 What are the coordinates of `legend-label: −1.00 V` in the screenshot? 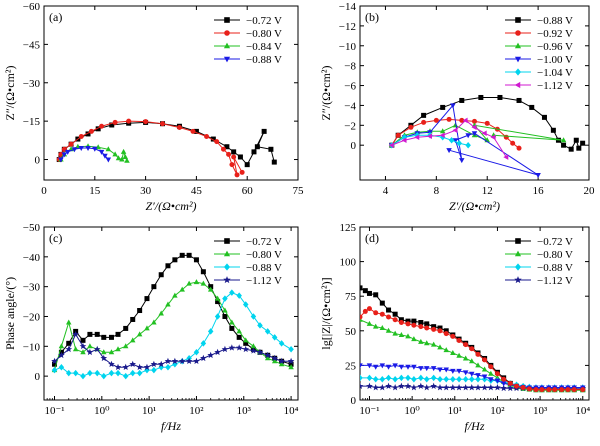 It's located at (555, 60).